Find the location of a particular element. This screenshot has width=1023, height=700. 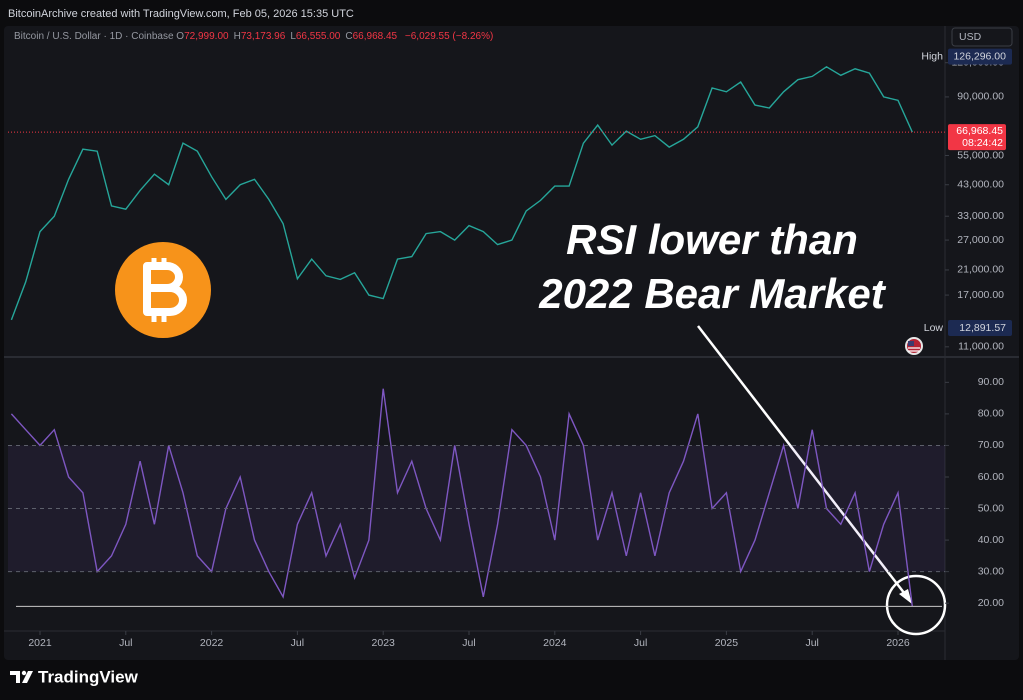

ohlc-value: 66,968.45 is located at coordinates (375, 36).